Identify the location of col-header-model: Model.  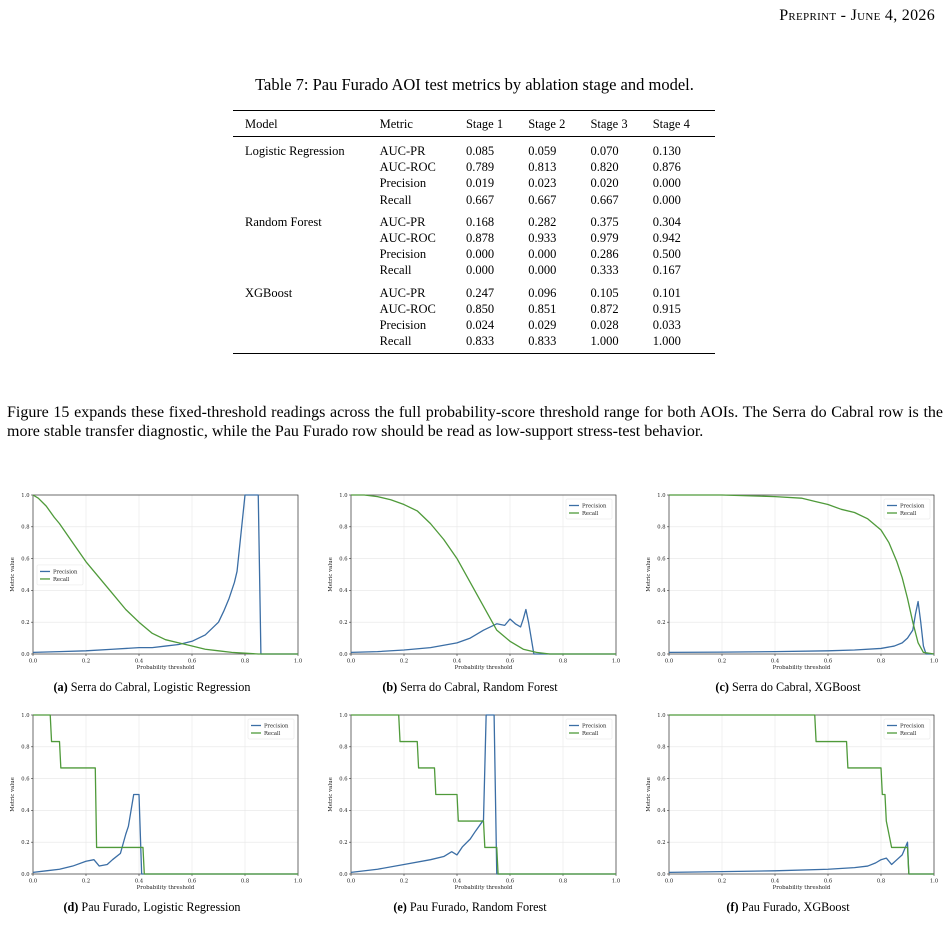
(306, 123).